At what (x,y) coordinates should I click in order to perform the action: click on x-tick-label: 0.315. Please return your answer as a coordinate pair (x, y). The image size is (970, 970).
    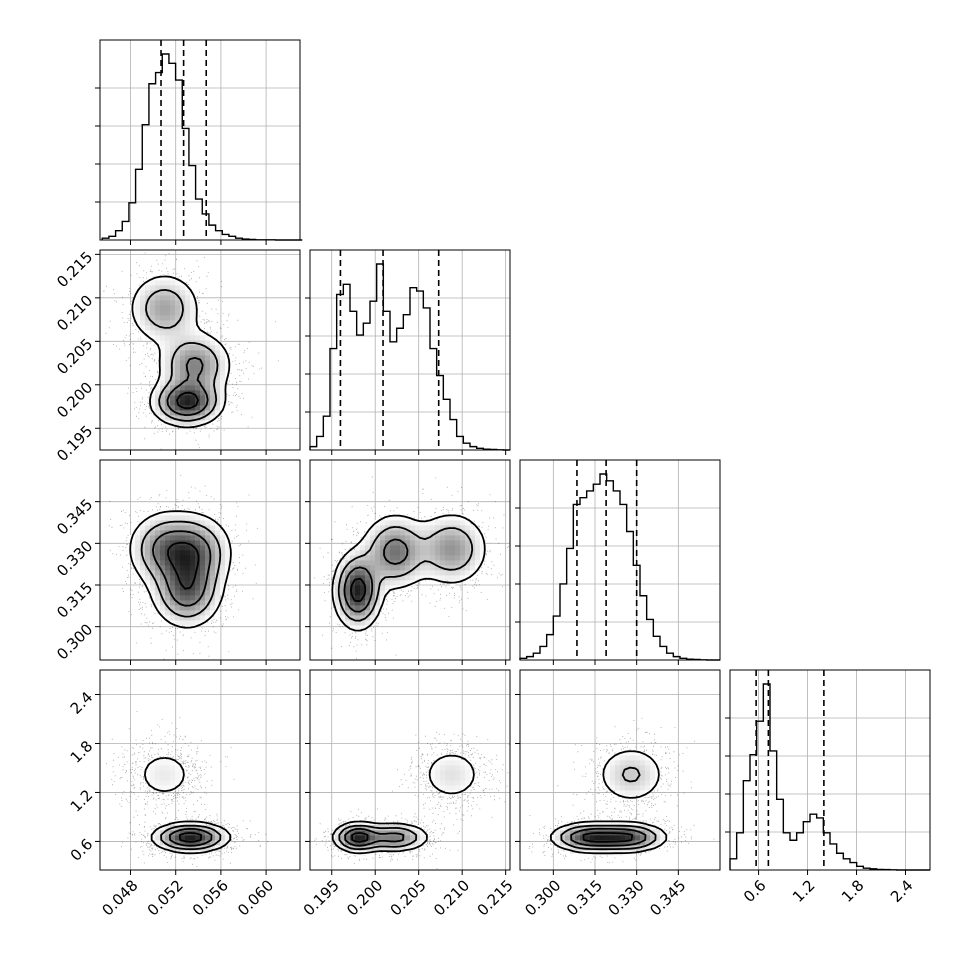
    Looking at the image, I should click on (584, 897).